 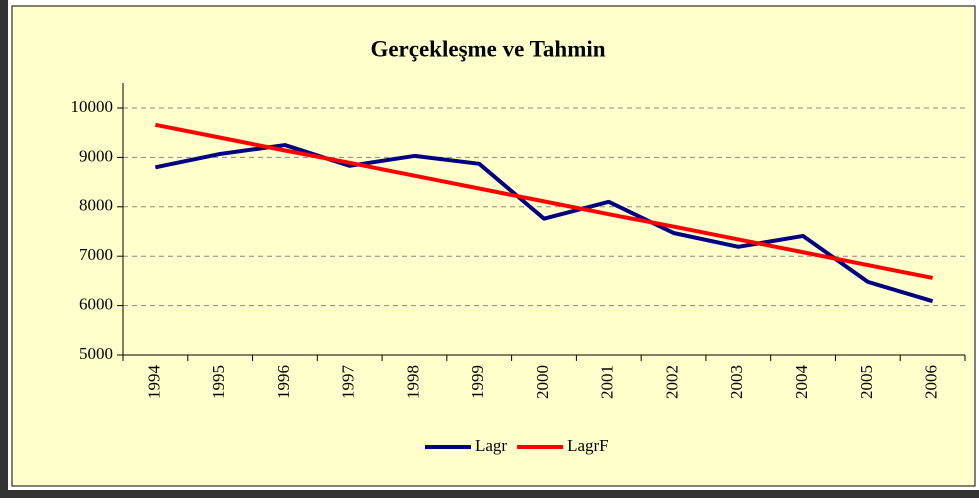 I want to click on x-tick-label: 2004, so click(x=801, y=382).